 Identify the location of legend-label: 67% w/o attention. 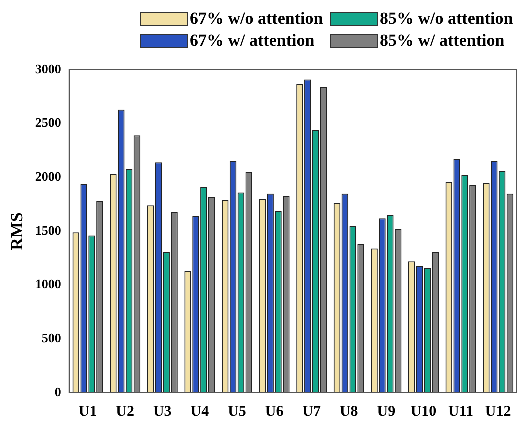
(257, 19).